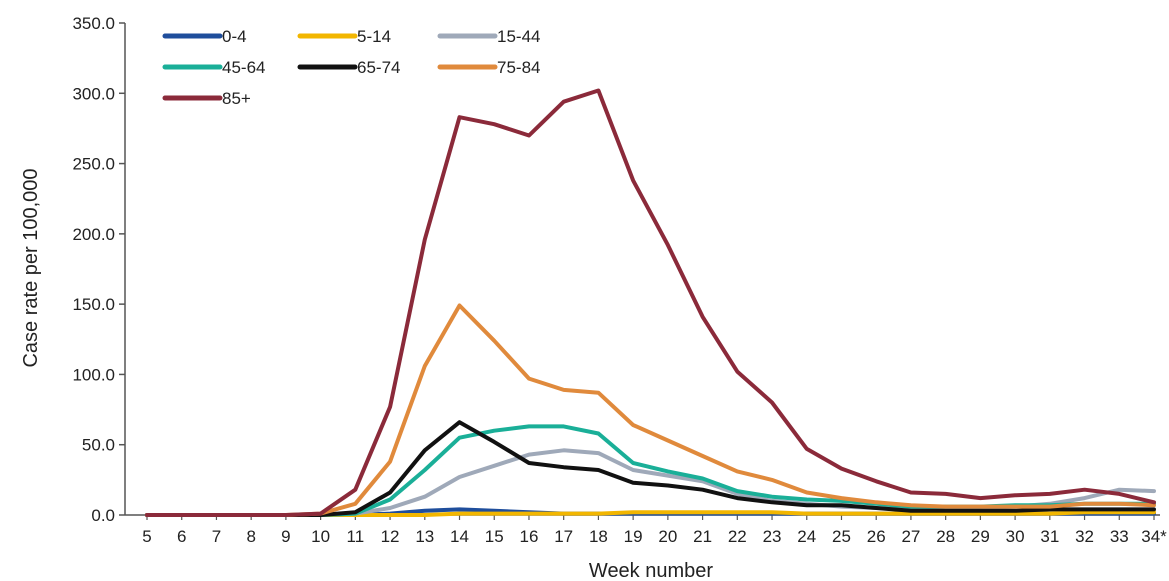 The width and height of the screenshot is (1169, 581). Describe the element at coordinates (494, 536) in the screenshot. I see `x-tick-label: 15` at that location.